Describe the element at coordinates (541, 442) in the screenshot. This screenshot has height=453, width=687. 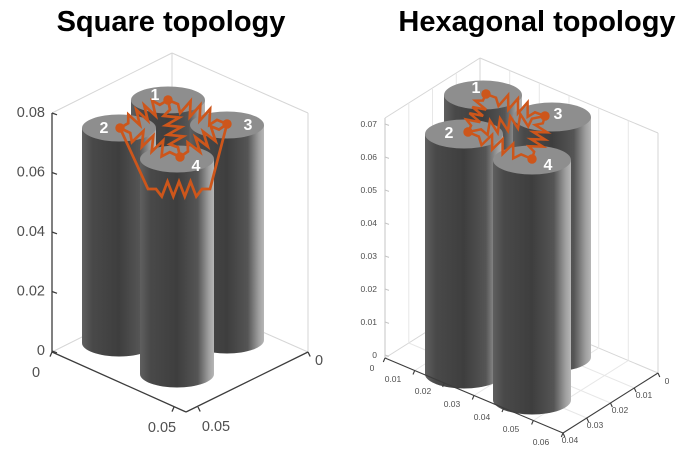
I see `x-tick-label: 0.06` at that location.